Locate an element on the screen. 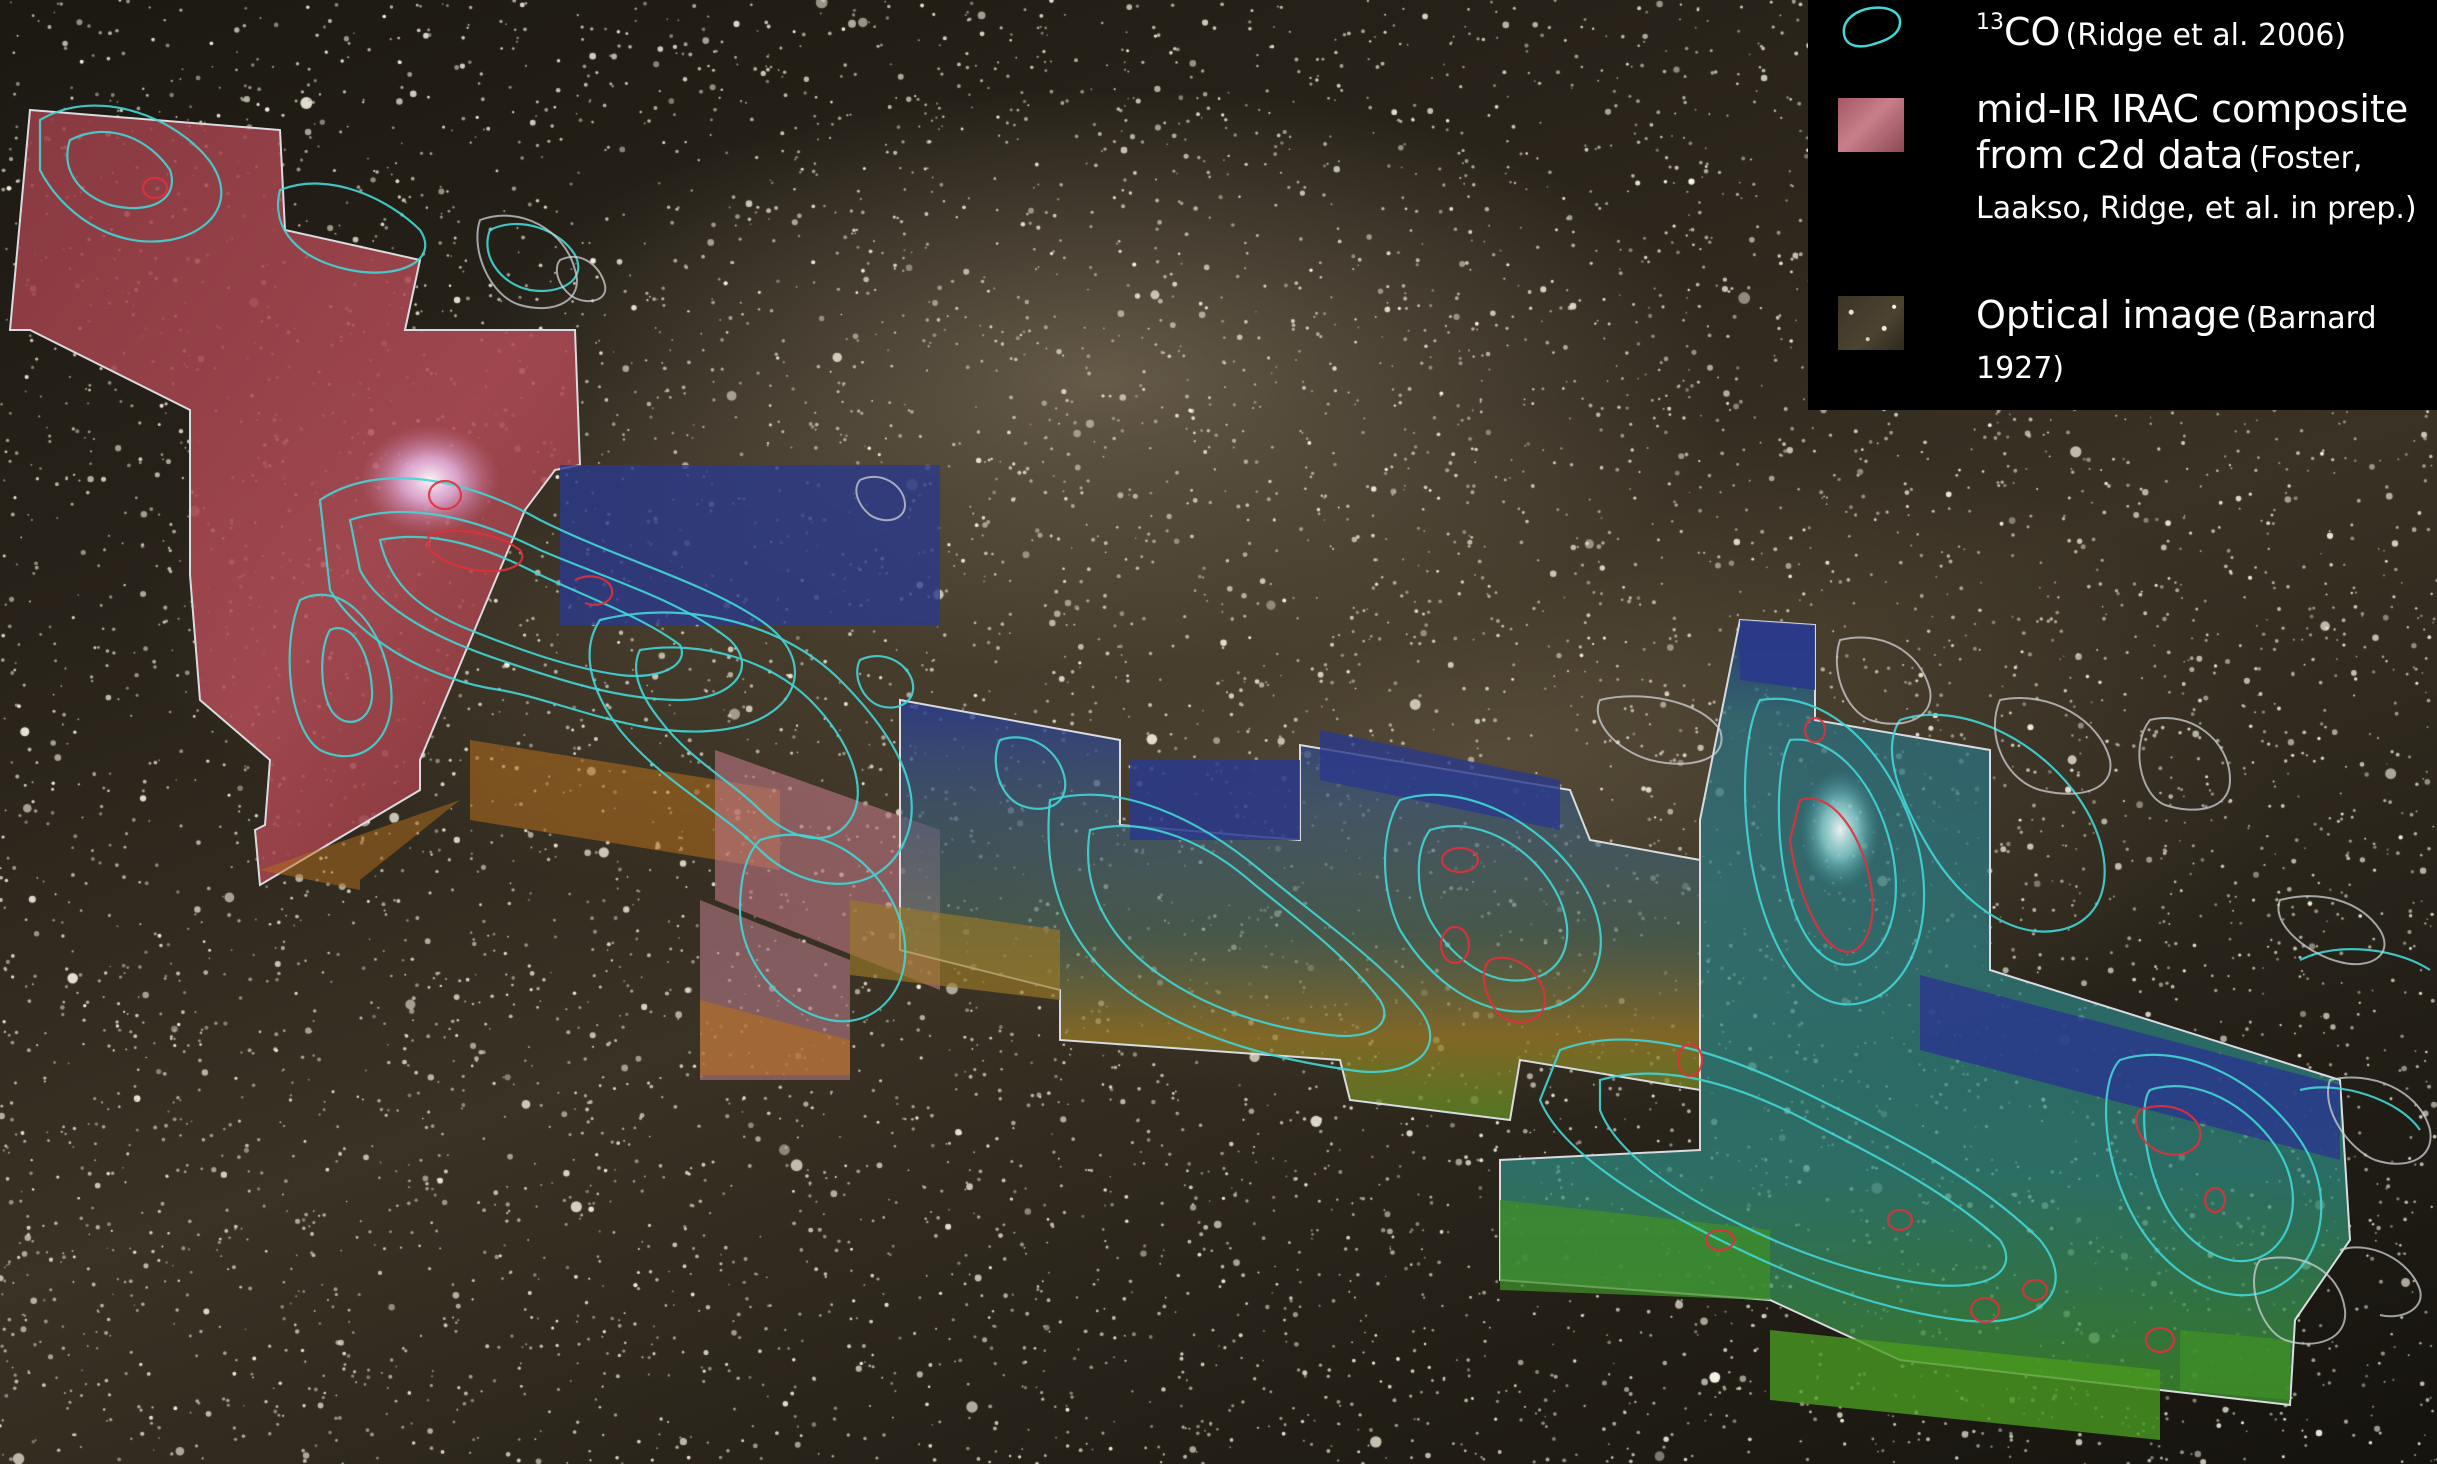 The height and width of the screenshot is (1464, 2437). legend-label-optical: Optical image (Barnard 1927) is located at coordinates (2201, 344).